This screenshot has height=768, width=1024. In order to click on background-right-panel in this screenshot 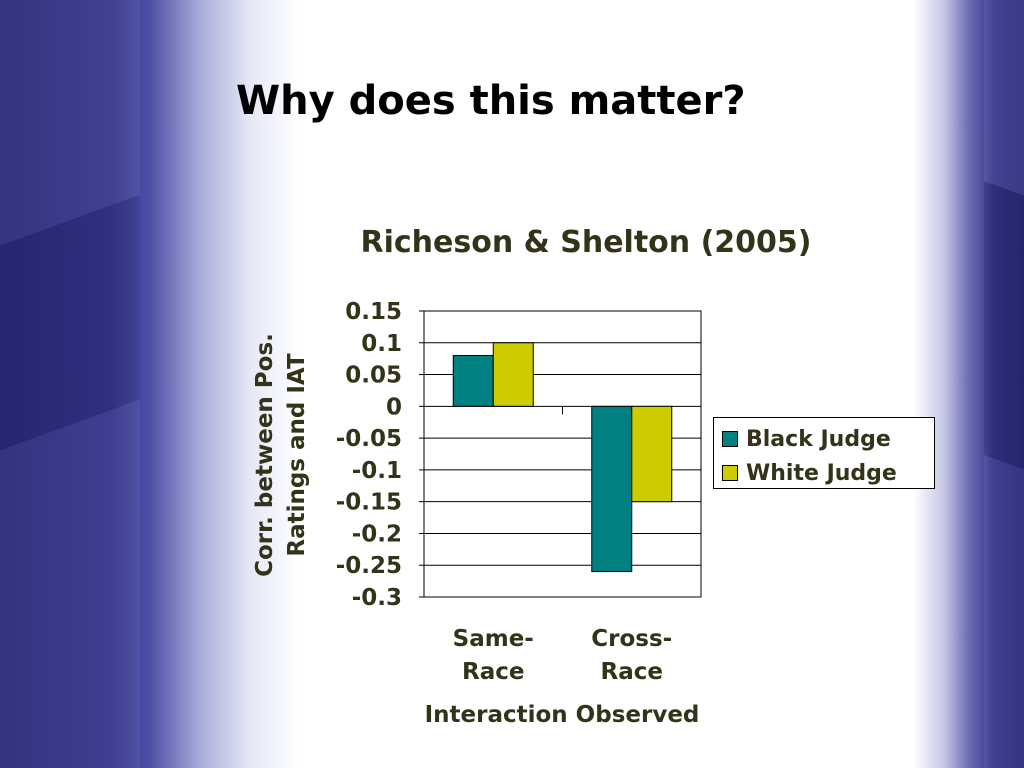, I will do `click(969, 384)`.